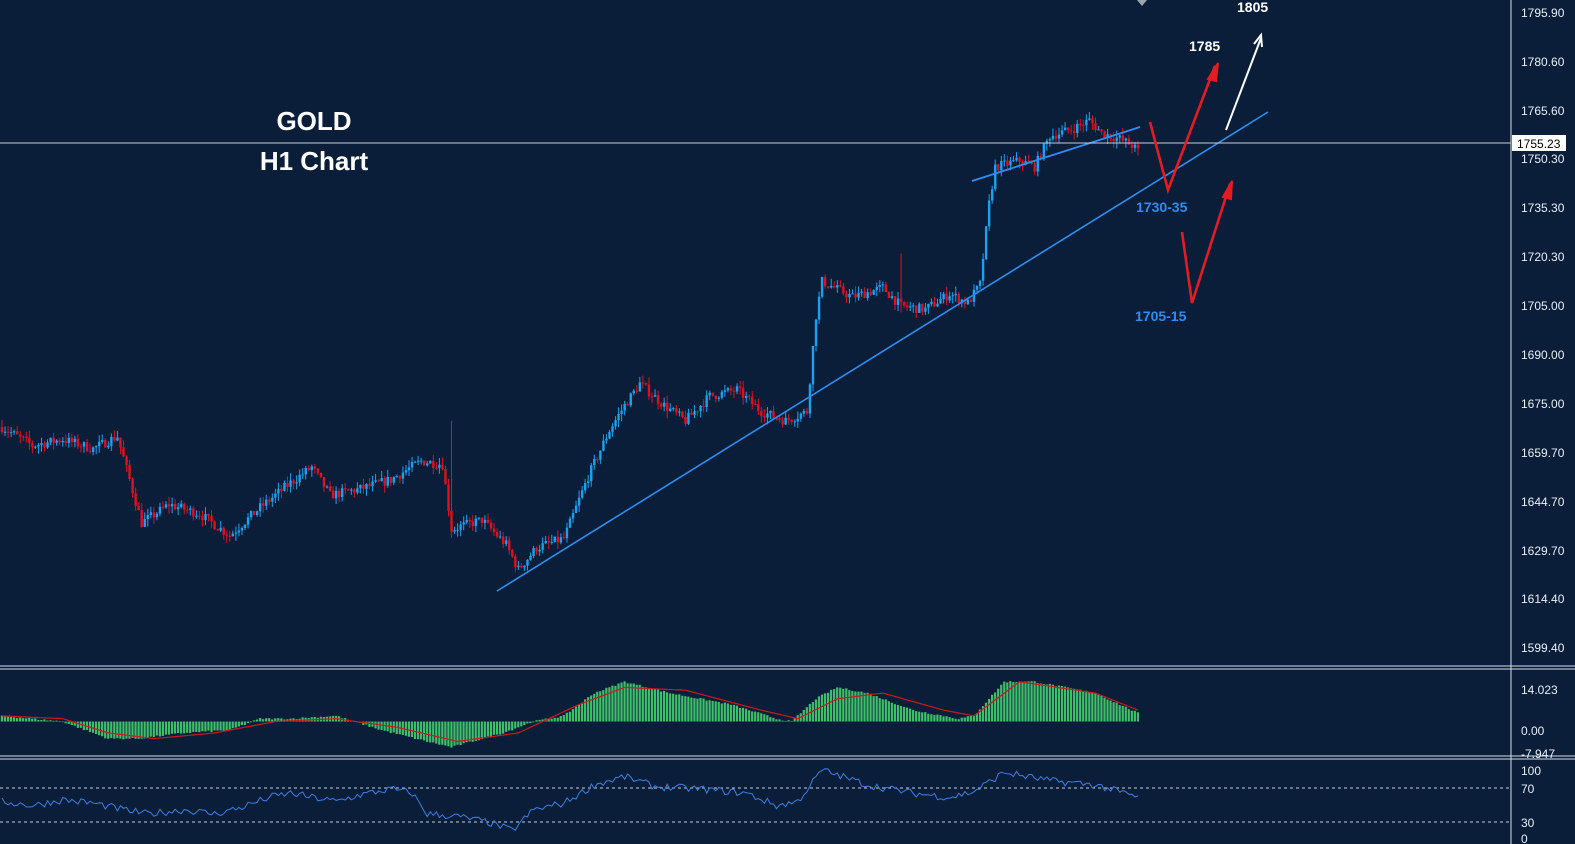 This screenshot has height=844, width=1575. Describe the element at coordinates (1200, 152) in the screenshot. I see `projection-arrows` at that location.